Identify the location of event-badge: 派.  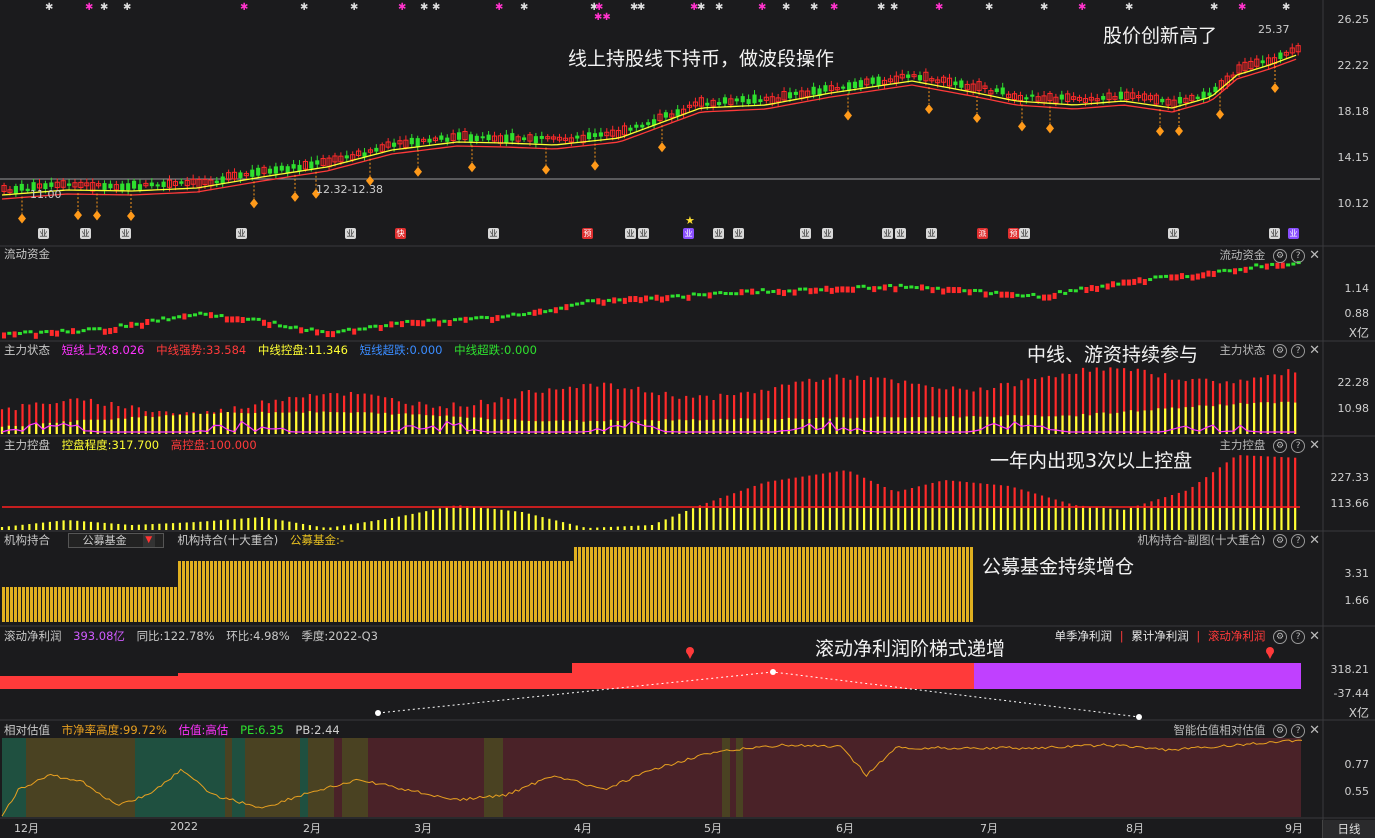
(982, 233).